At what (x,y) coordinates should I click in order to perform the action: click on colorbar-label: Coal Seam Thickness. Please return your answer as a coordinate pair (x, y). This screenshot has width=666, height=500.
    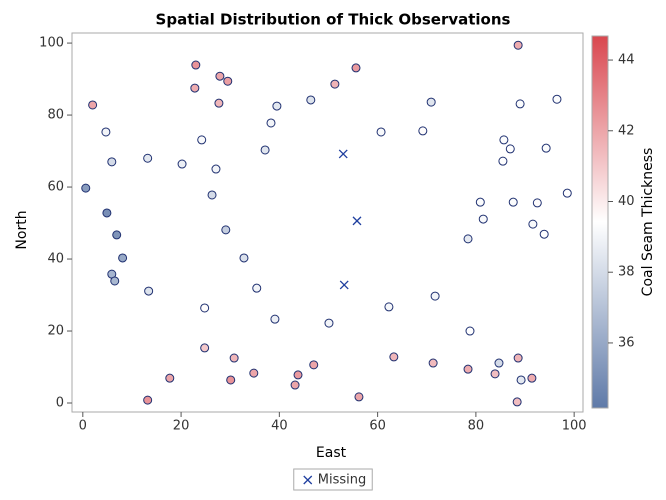
    Looking at the image, I should click on (648, 222).